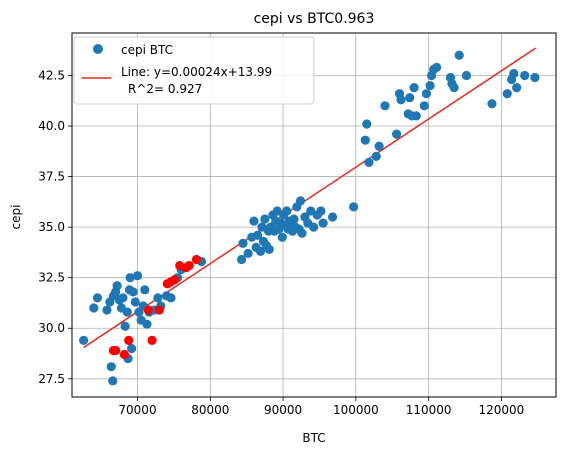  What do you see at coordinates (321, 407) in the screenshot?
I see `x-axis: 70000 80000 90000 100000 110000 120000` at bounding box center [321, 407].